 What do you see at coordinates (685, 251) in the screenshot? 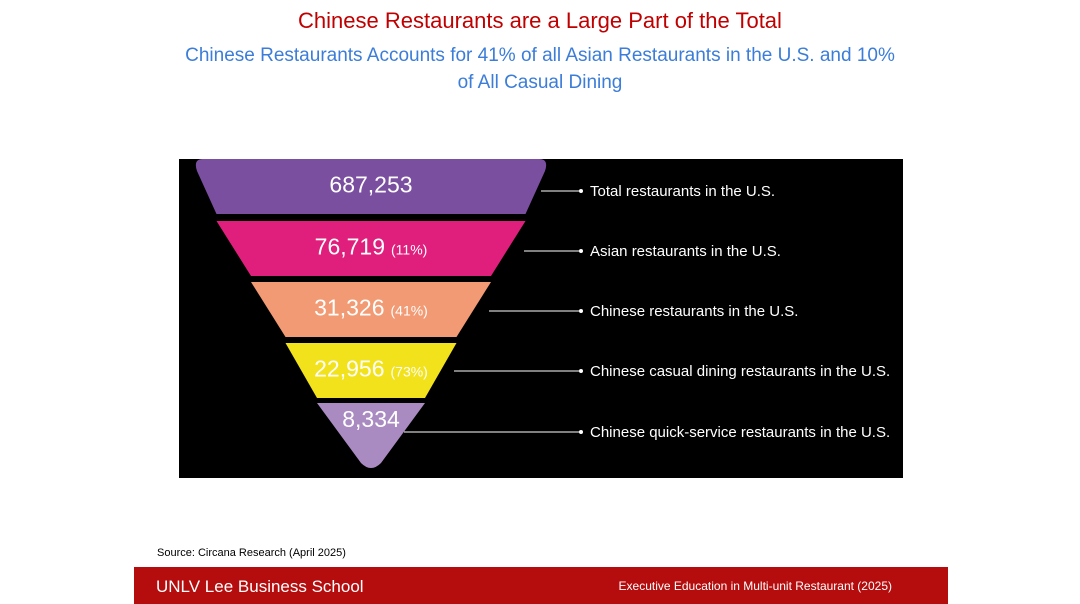
I see `funnel-category-label: Asian restaurants in the U.S.` at bounding box center [685, 251].